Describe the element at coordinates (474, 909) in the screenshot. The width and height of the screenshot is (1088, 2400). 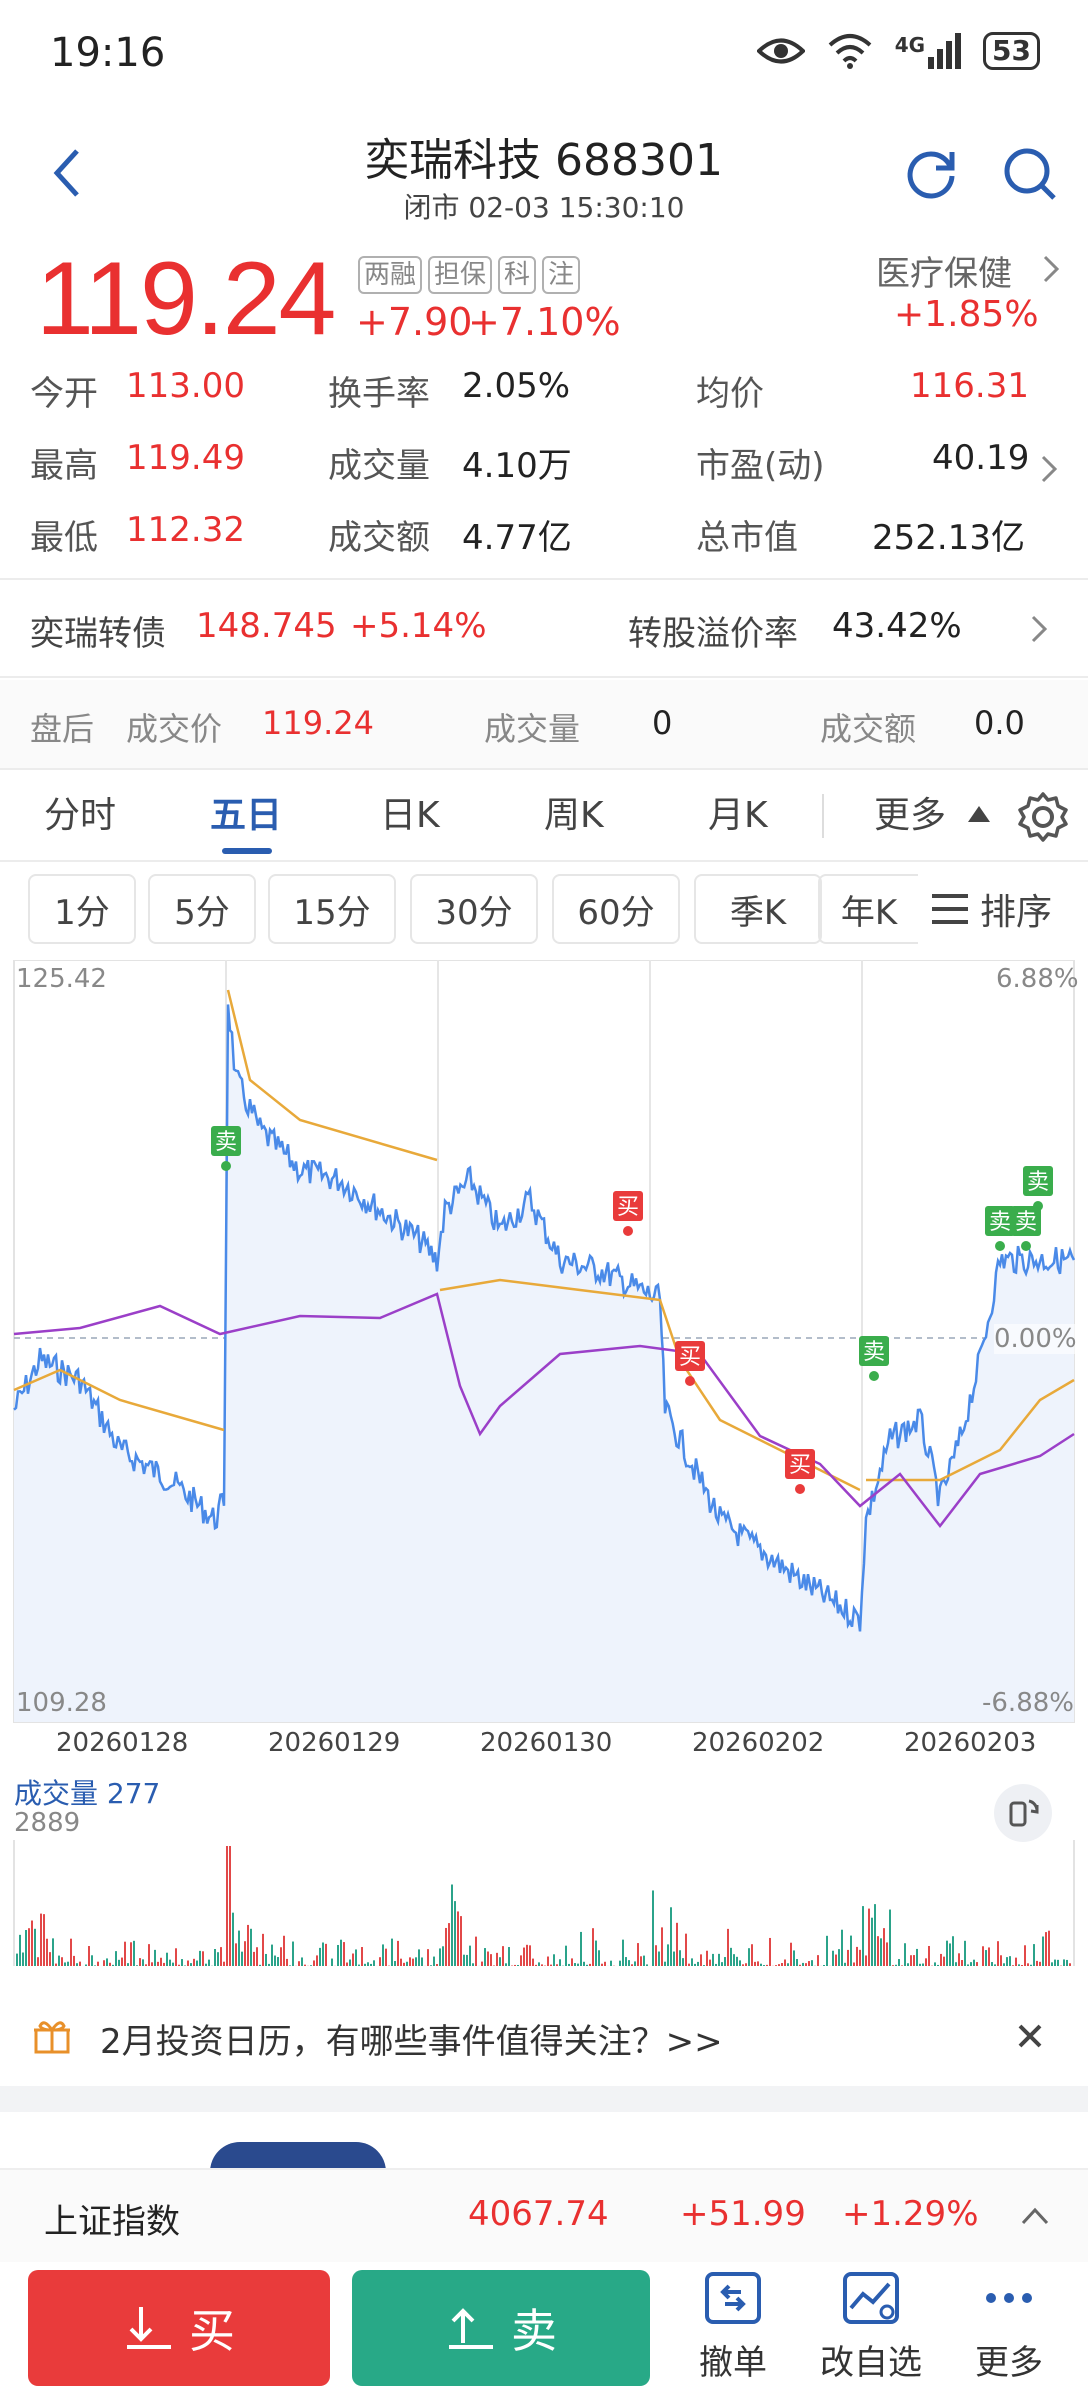
I see `period-30min: 30分` at that location.